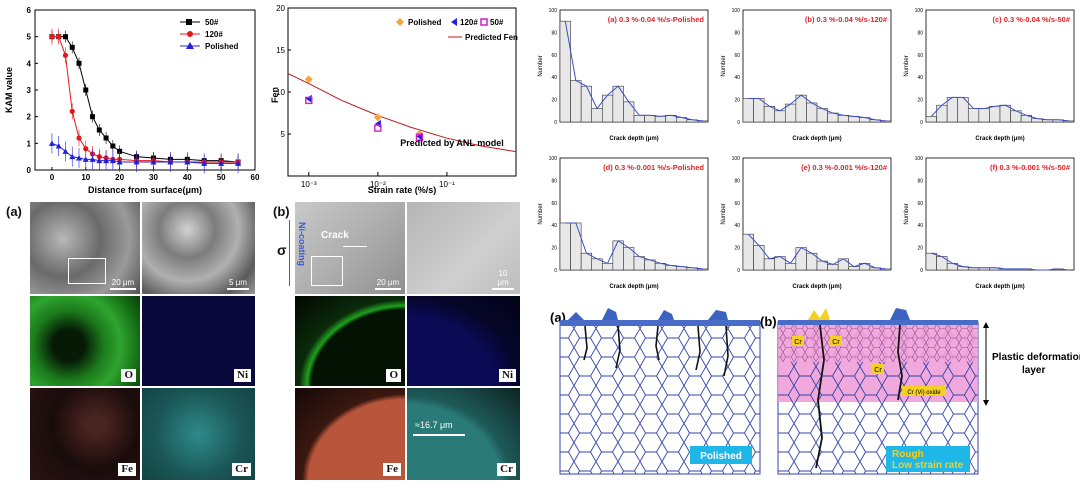  Describe the element at coordinates (1030, 167) in the screenshot. I see `hist-title: (f) 0.3 %-0.001 %/s-50#` at that location.